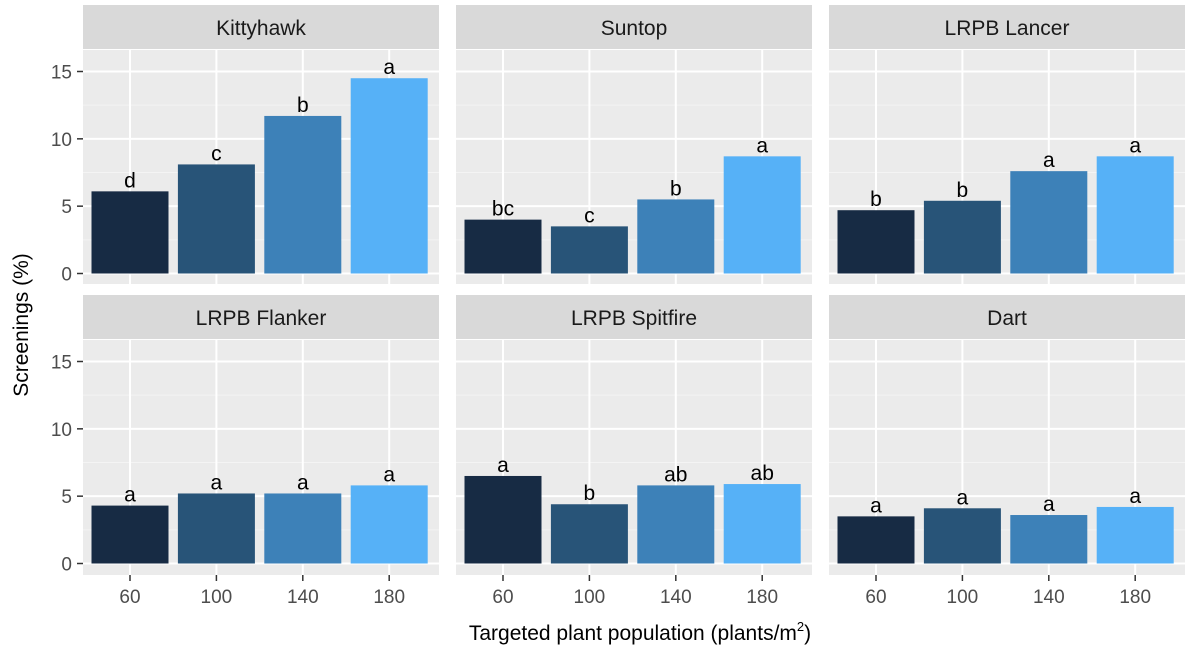 The height and width of the screenshot is (655, 1187). I want to click on x-axis-title-main: Targeted plant population (plants/m, so click(633, 633).